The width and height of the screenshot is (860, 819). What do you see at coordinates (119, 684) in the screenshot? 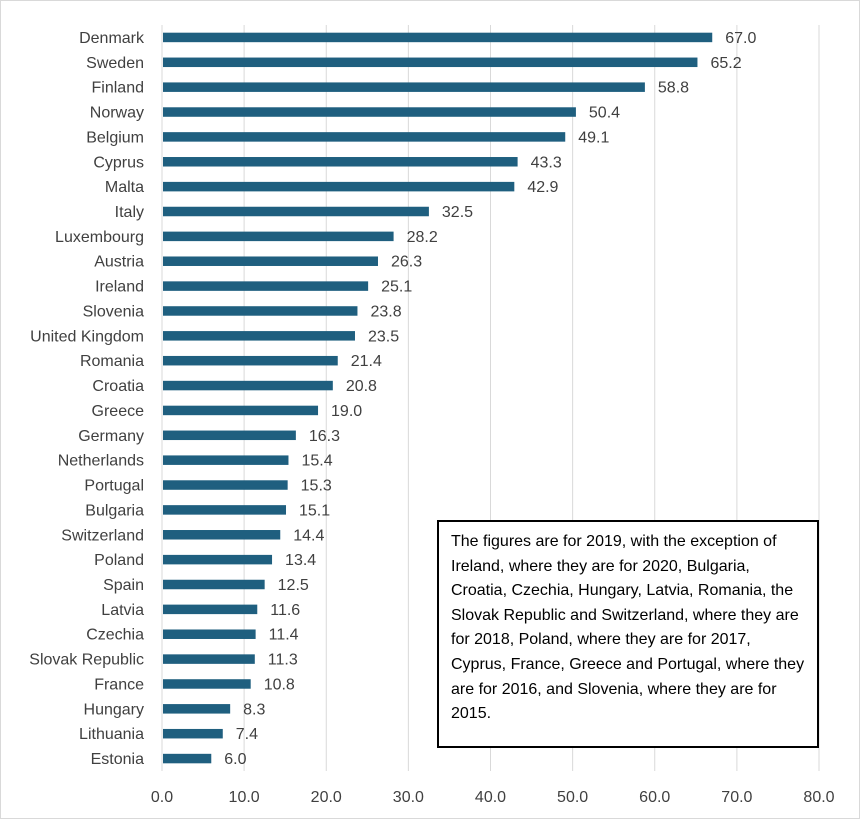
I see `category-label: France` at bounding box center [119, 684].